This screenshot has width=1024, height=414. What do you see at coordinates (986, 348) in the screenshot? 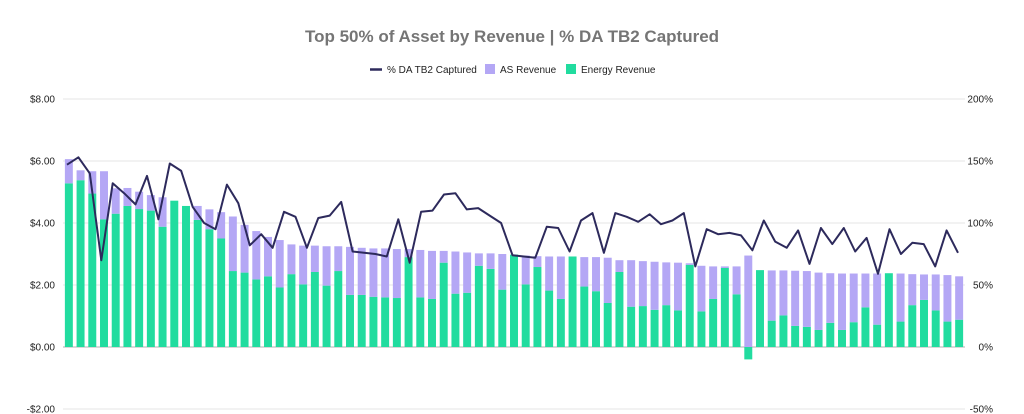
I see `right-tick-label: 0%` at bounding box center [986, 348].